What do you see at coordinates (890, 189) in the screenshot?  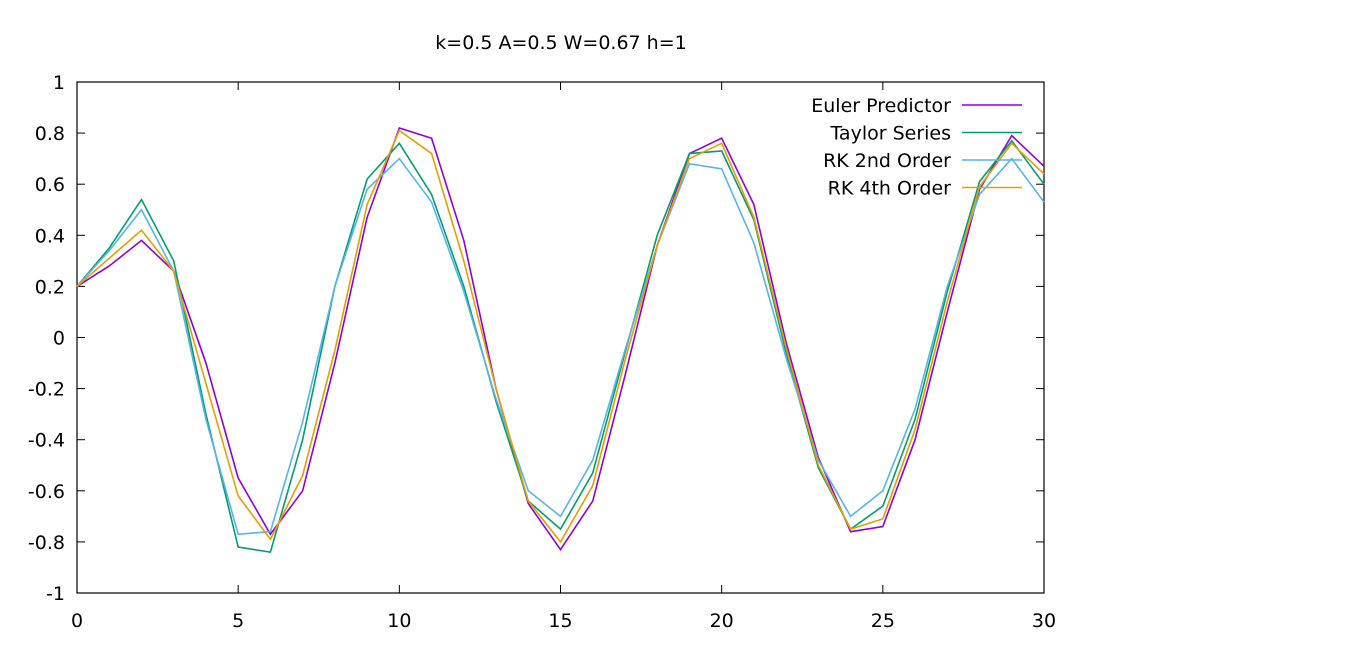 I see `legend-label-rk-4th-order: RK 4th Order` at bounding box center [890, 189].